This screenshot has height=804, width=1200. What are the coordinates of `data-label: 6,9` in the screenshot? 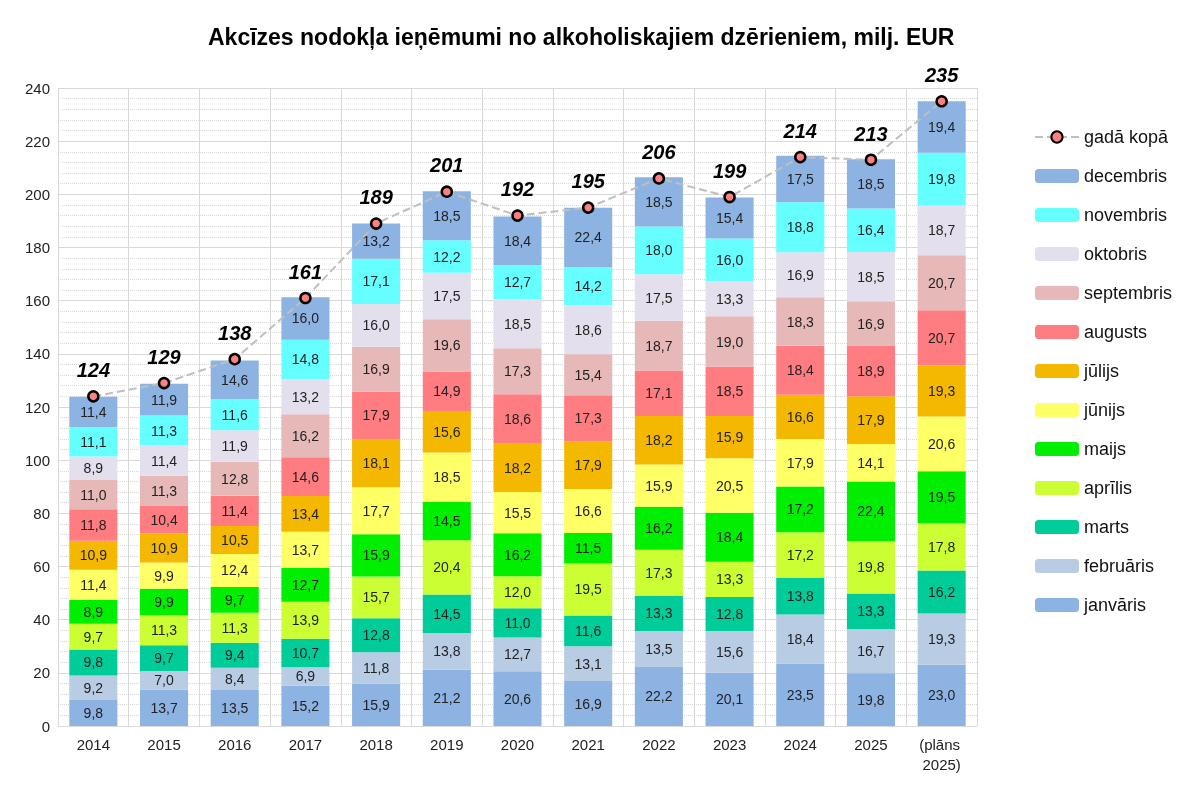 It's located at (305, 676).